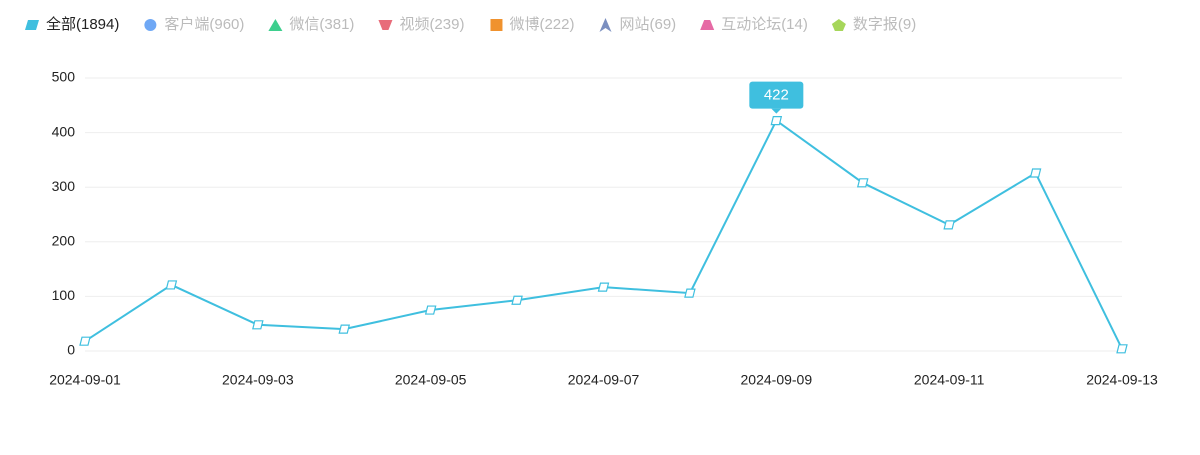  Describe the element at coordinates (64, 295) in the screenshot. I see `y-tick-label: 100` at that location.